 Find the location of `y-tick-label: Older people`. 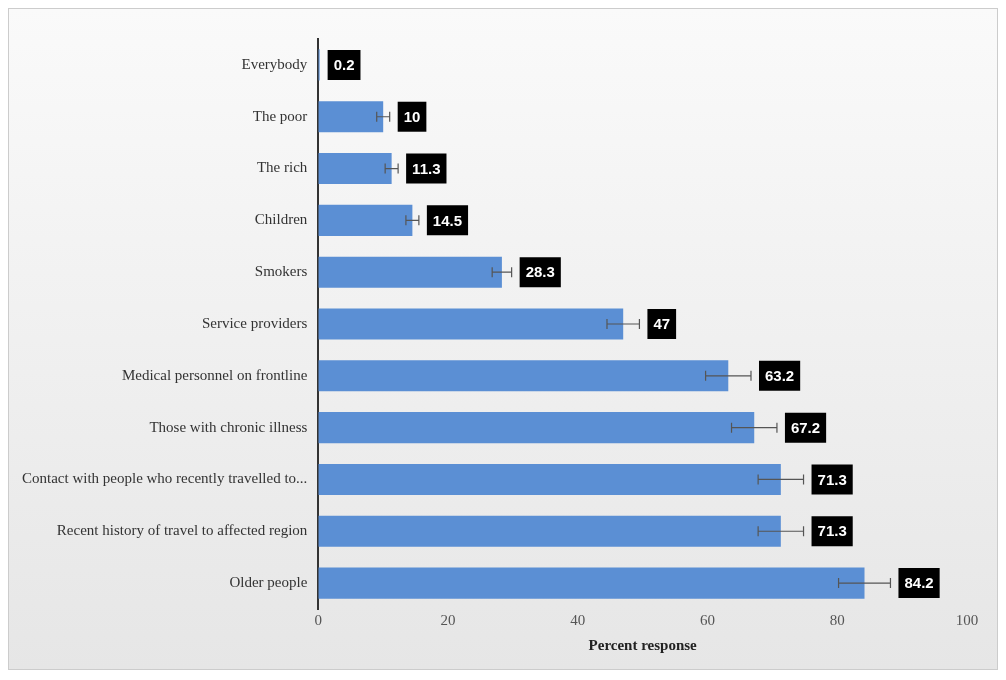

y-tick-label: Older people is located at coordinates (268, 582).